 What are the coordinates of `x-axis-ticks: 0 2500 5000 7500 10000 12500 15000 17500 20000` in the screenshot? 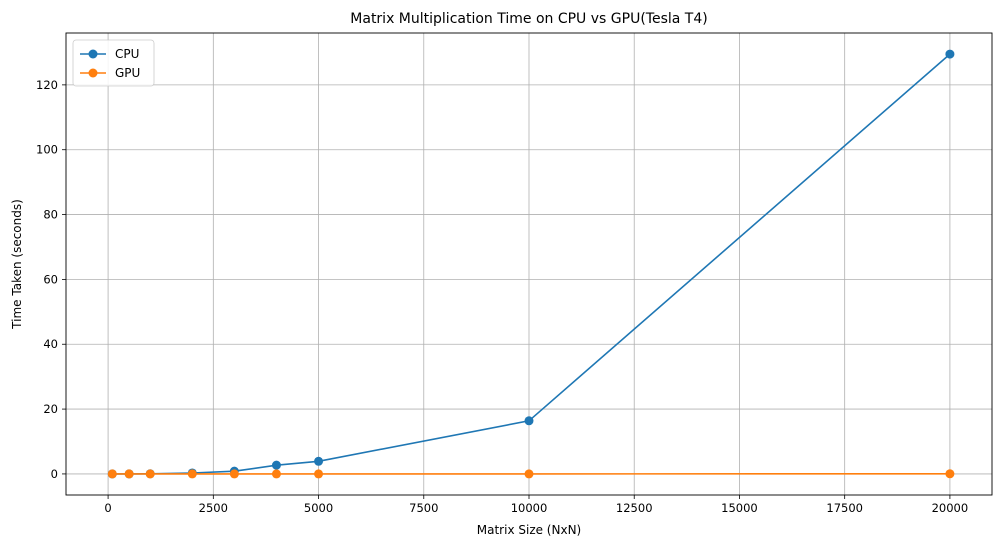 It's located at (536, 505).